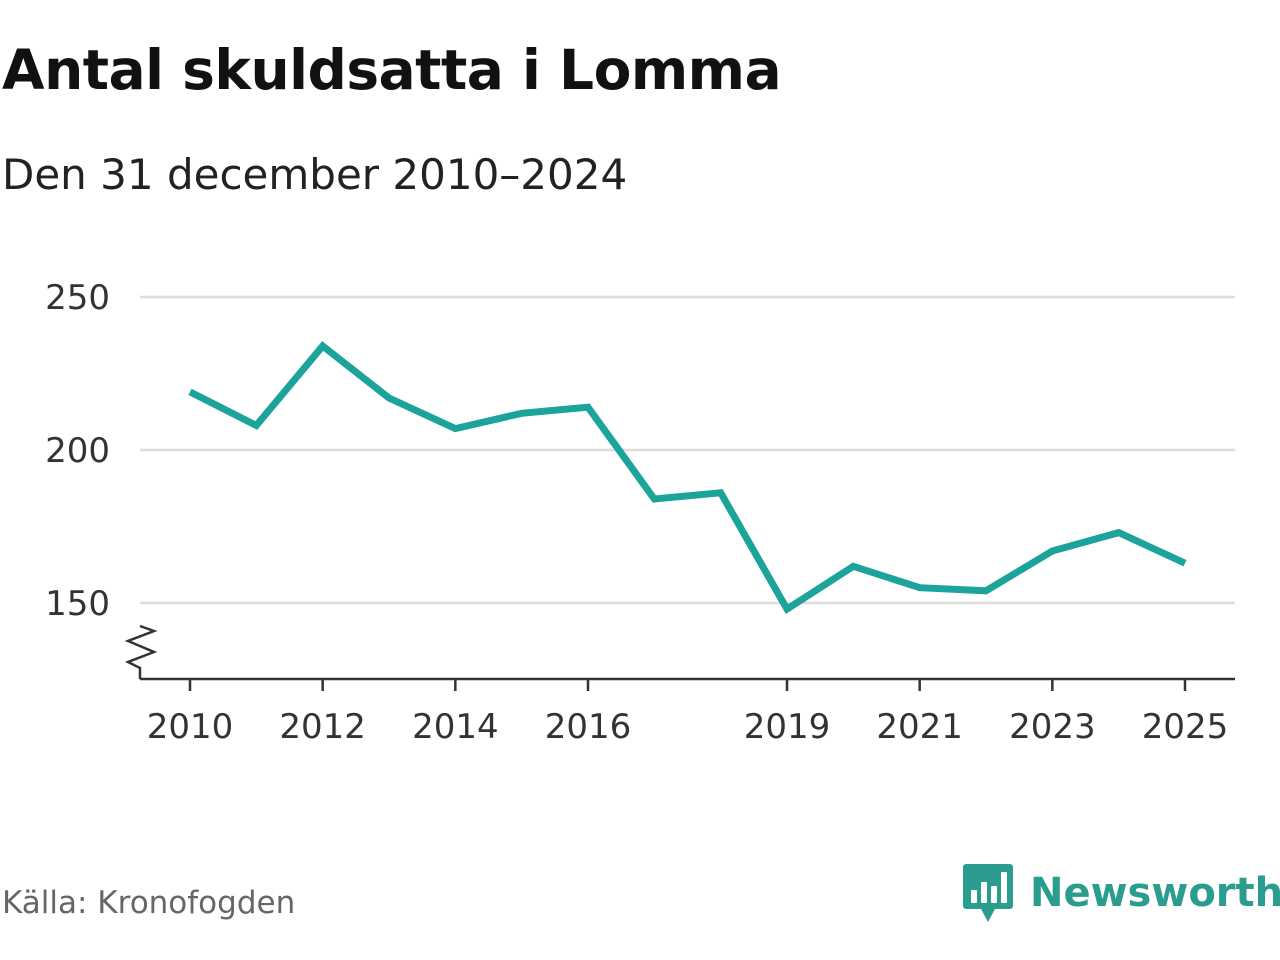 The height and width of the screenshot is (960, 1280). I want to click on data-point-2022, so click(986, 590).